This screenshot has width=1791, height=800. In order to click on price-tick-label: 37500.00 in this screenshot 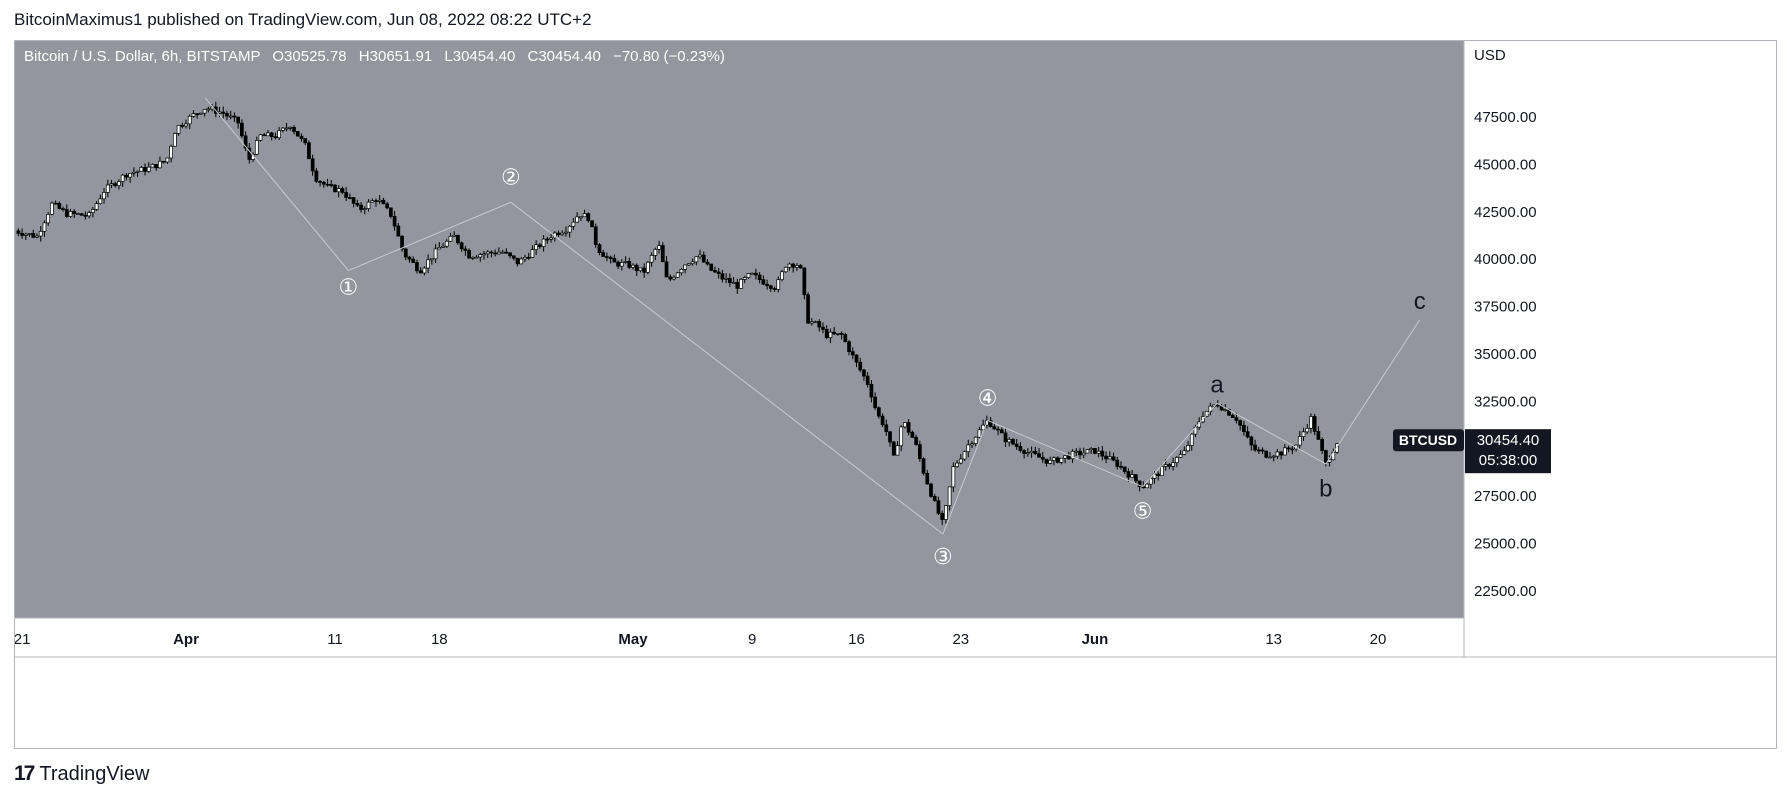, I will do `click(1505, 307)`.